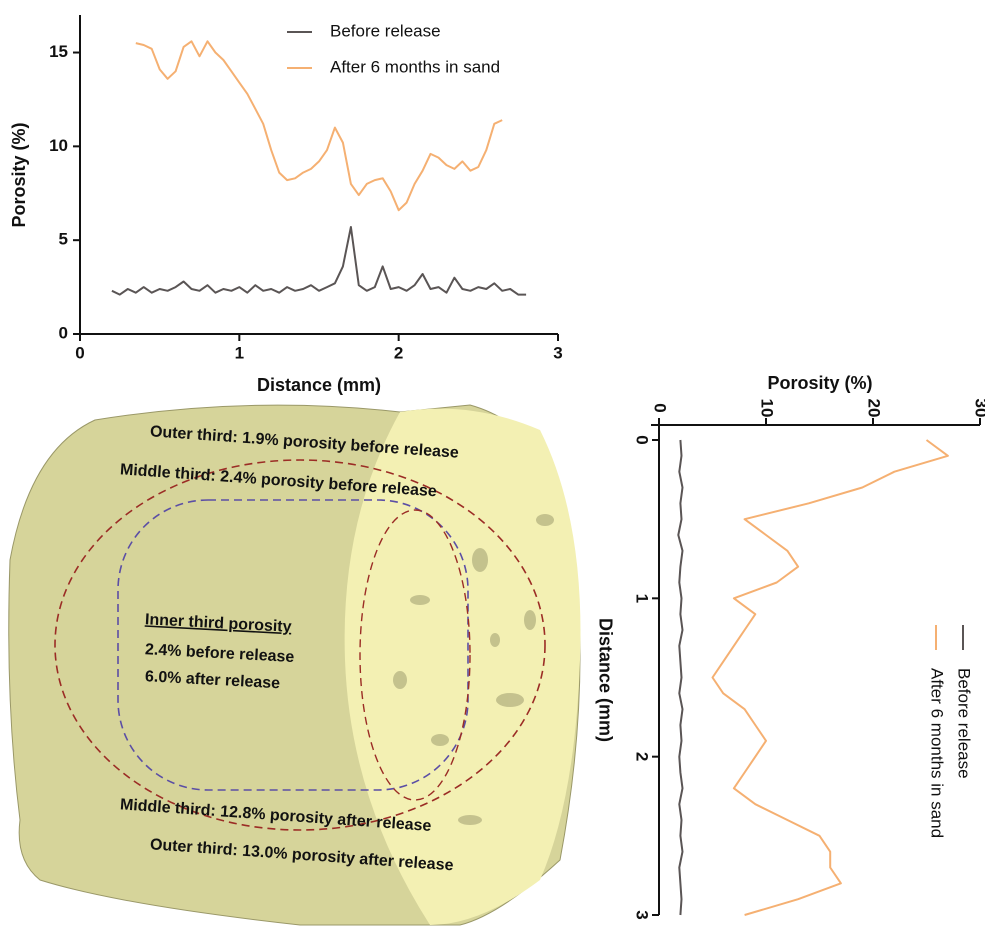 The height and width of the screenshot is (929, 985). Describe the element at coordinates (473, 669) in the screenshot. I see `texture` at that location.